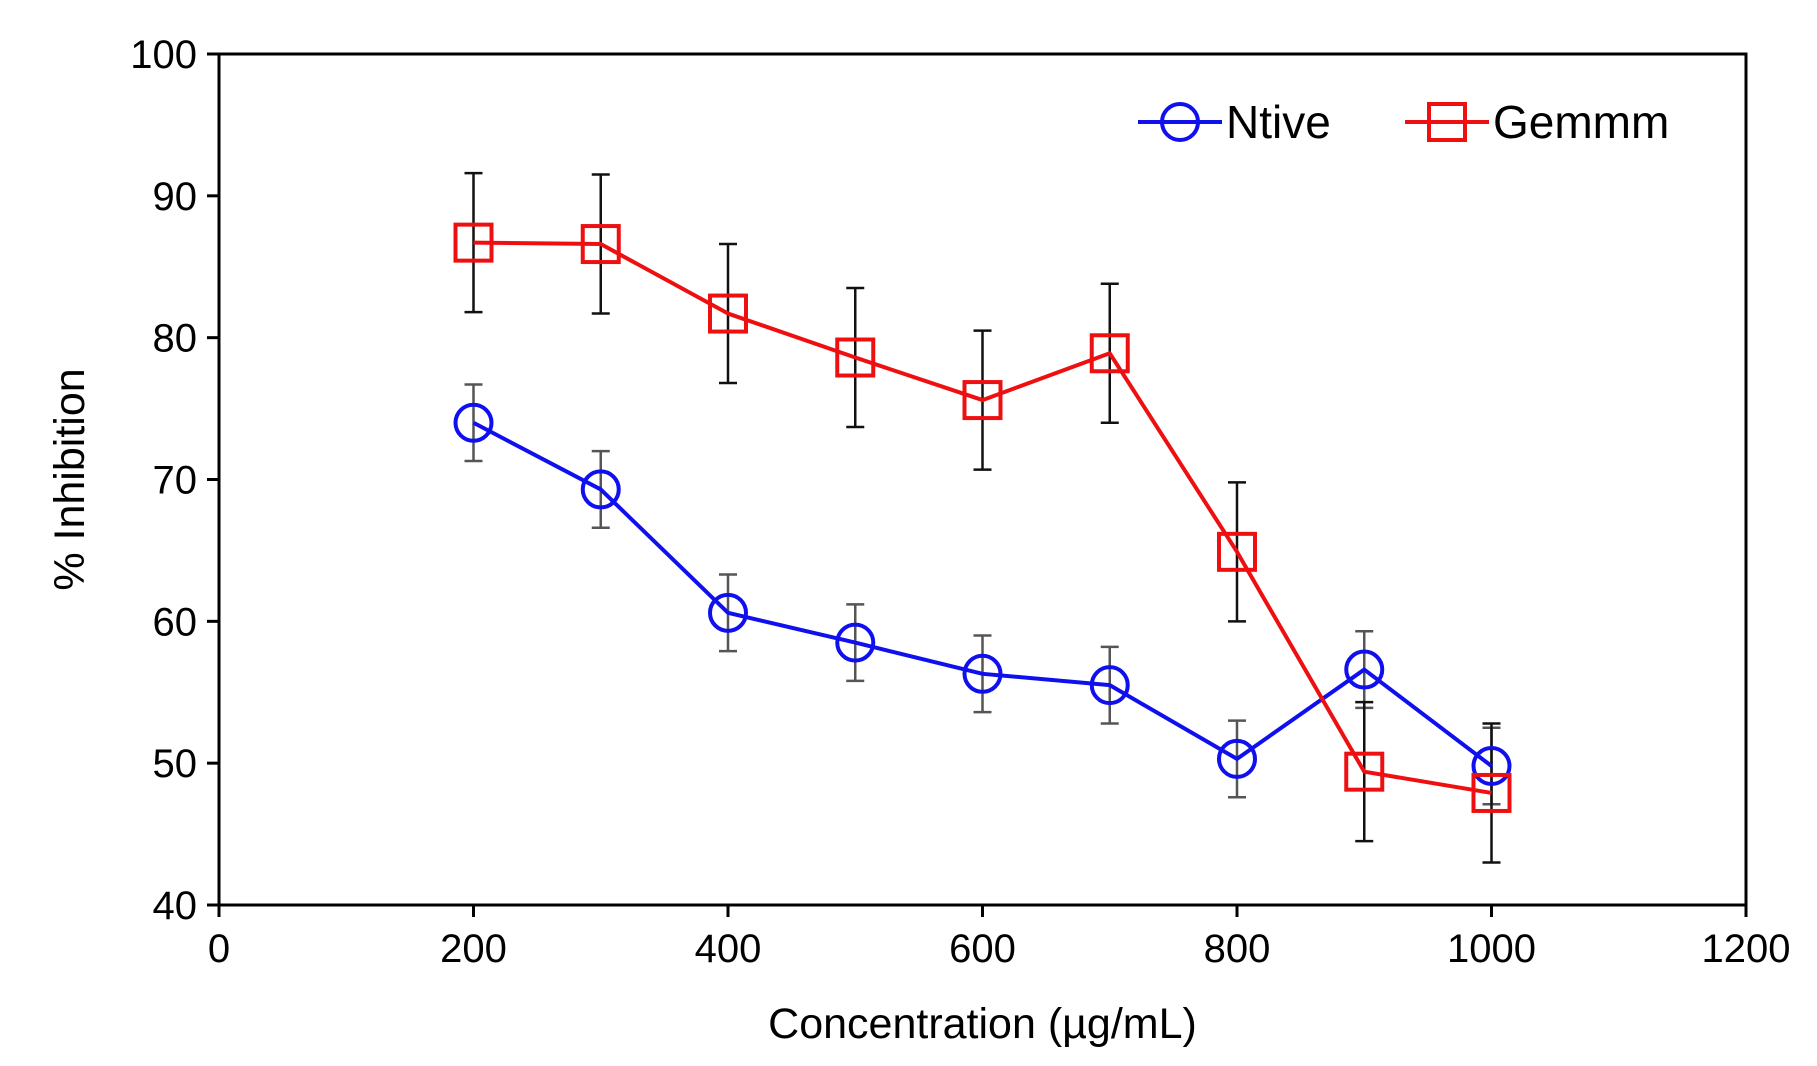 The image size is (1817, 1066). Describe the element at coordinates (982, 1024) in the screenshot. I see `x-axis-title: Concentration (µg/mL)` at that location.